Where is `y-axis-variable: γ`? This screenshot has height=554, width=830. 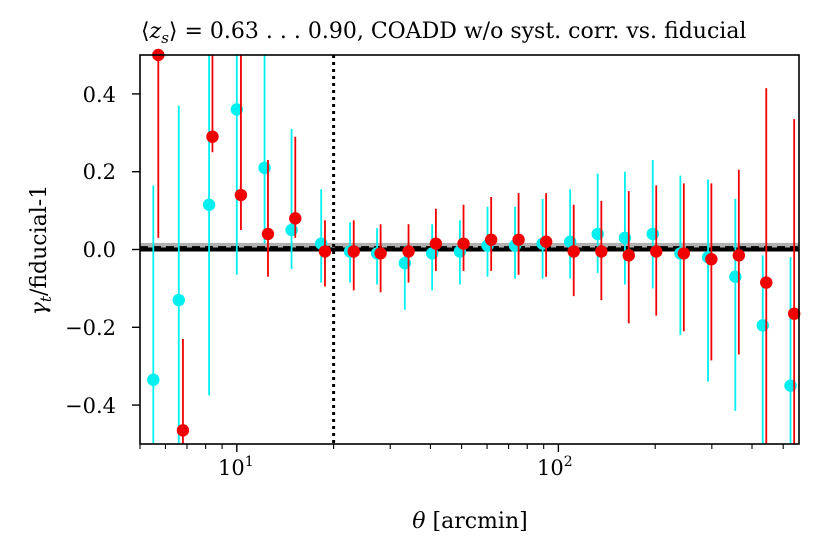 y-axis-variable: γ is located at coordinates (39, 308).